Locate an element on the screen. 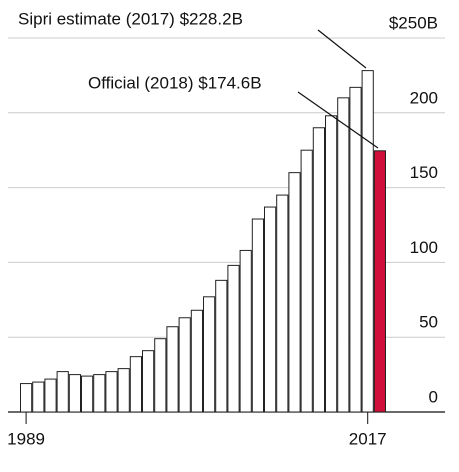 The image size is (459, 472). x-tick-label: 1989 is located at coordinates (26, 438).